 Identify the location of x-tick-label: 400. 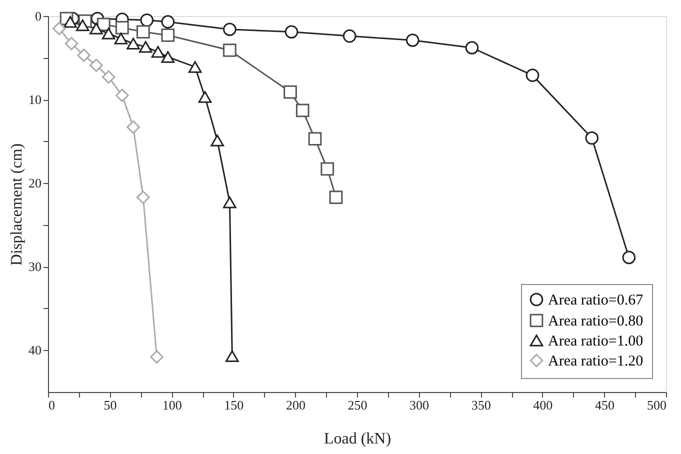
(543, 405).